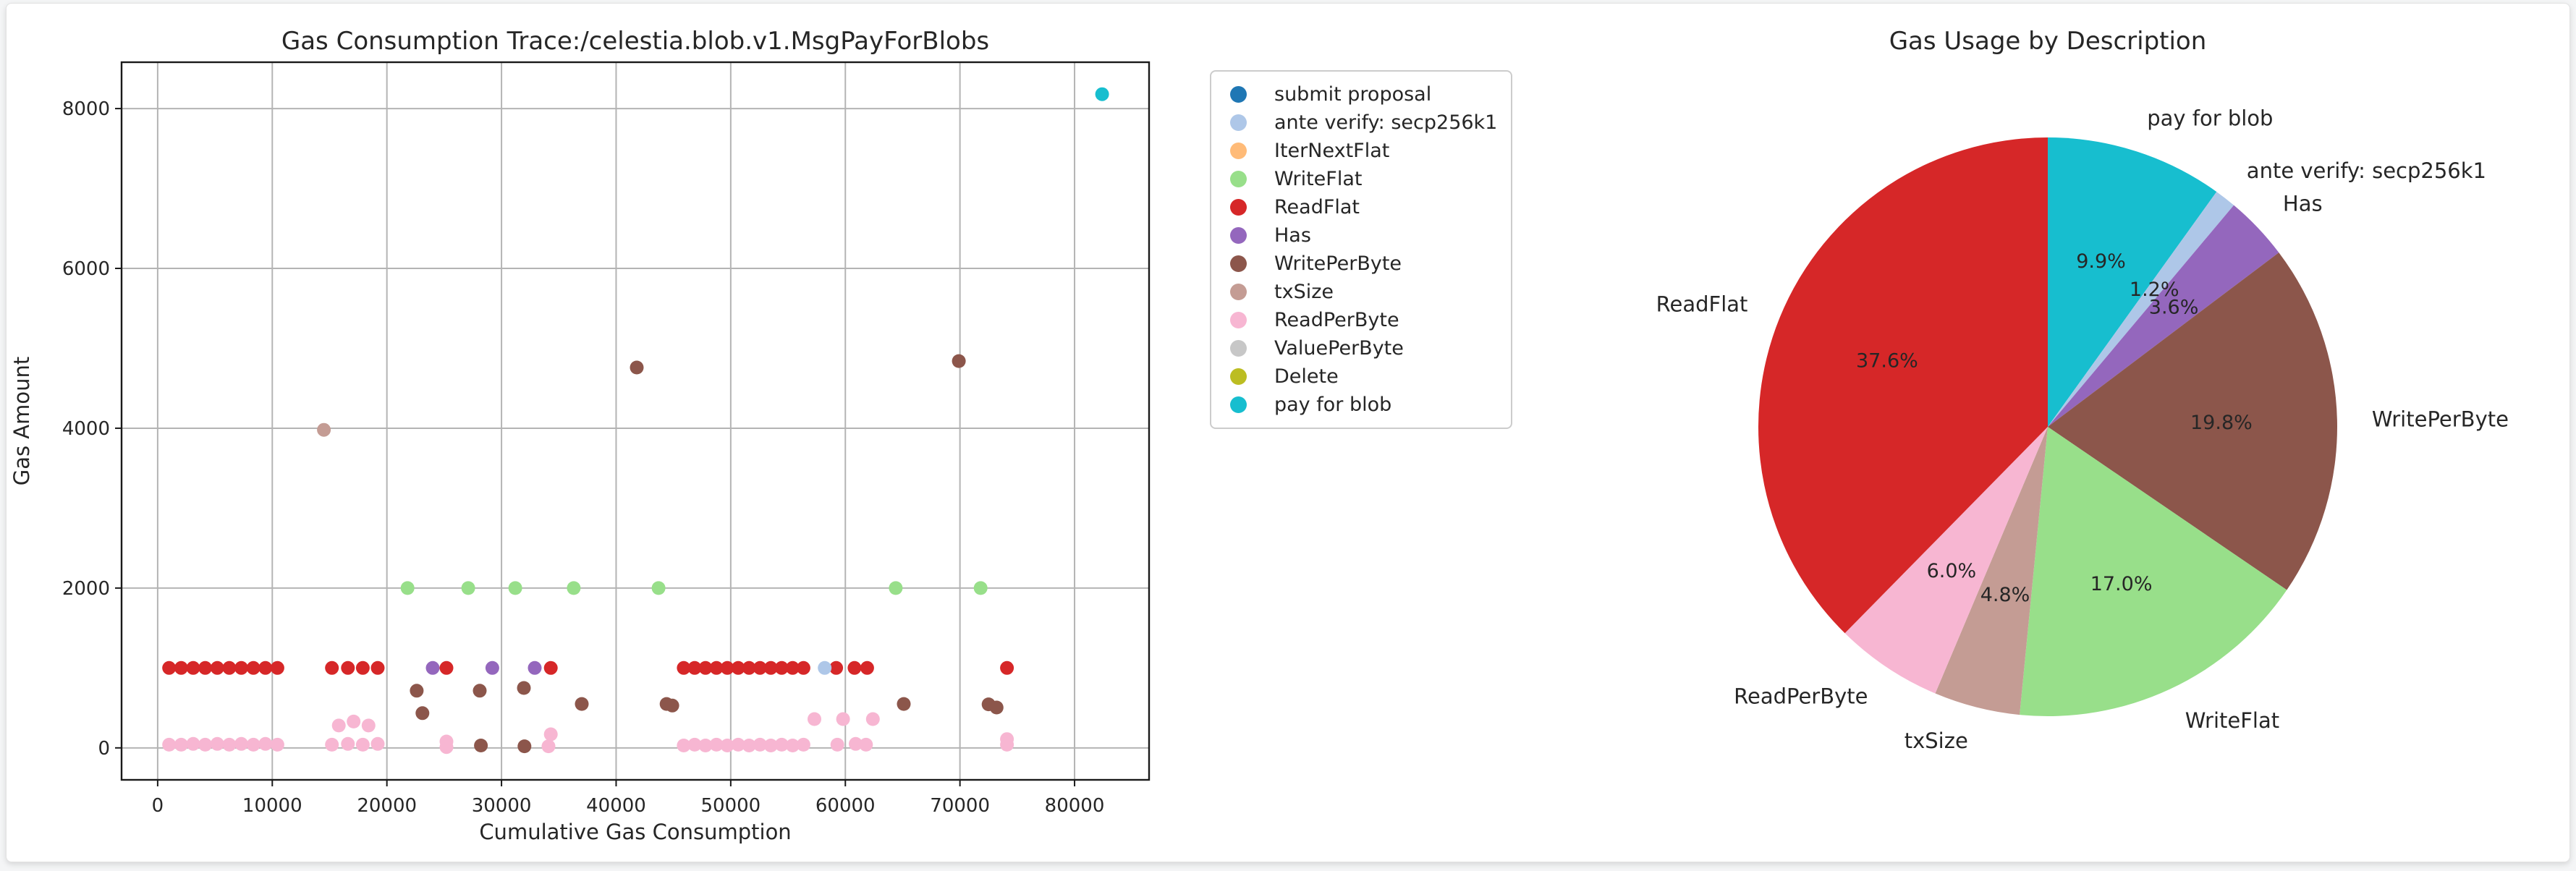 Image resolution: width=2576 pixels, height=871 pixels. Describe the element at coordinates (1339, 349) in the screenshot. I see `legend-label: ValuePerByte` at that location.